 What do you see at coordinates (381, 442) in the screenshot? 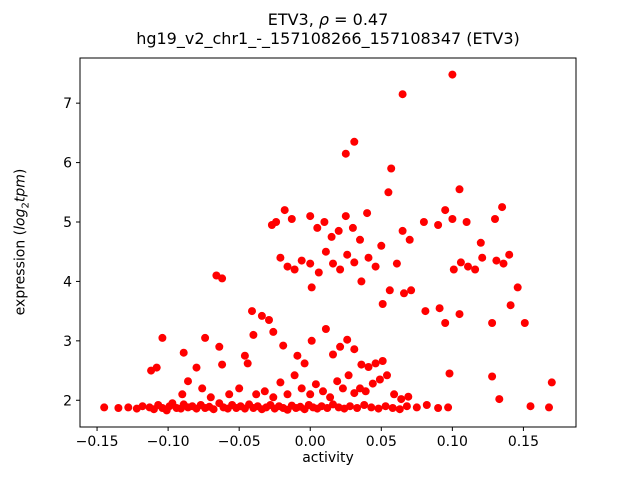
I see `x-tick-label: 0.05` at bounding box center [381, 442].